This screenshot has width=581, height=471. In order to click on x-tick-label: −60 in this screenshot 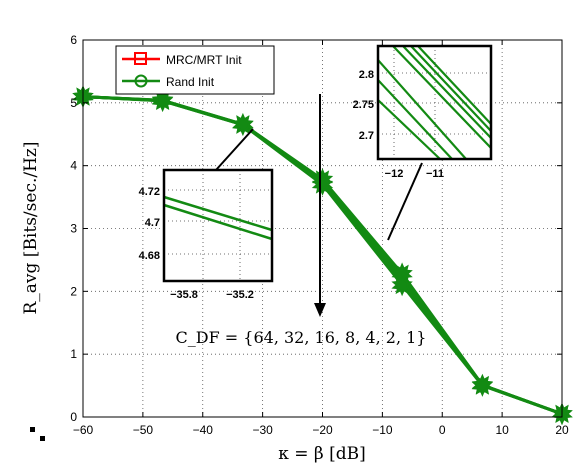, I will do `click(83, 430)`.